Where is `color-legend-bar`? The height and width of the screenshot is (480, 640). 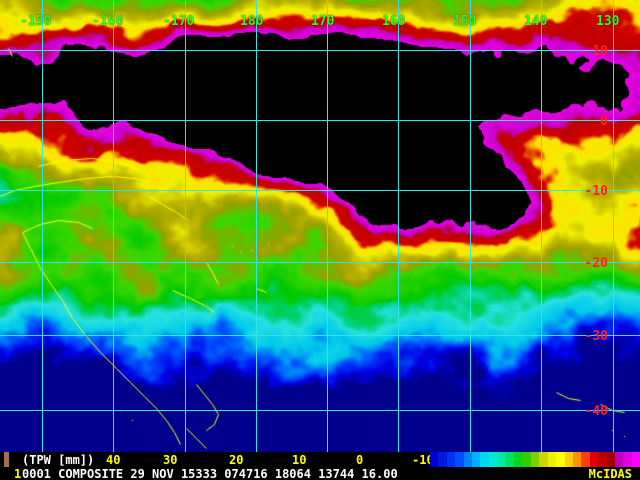
color-legend-bar is located at coordinates (535, 459).